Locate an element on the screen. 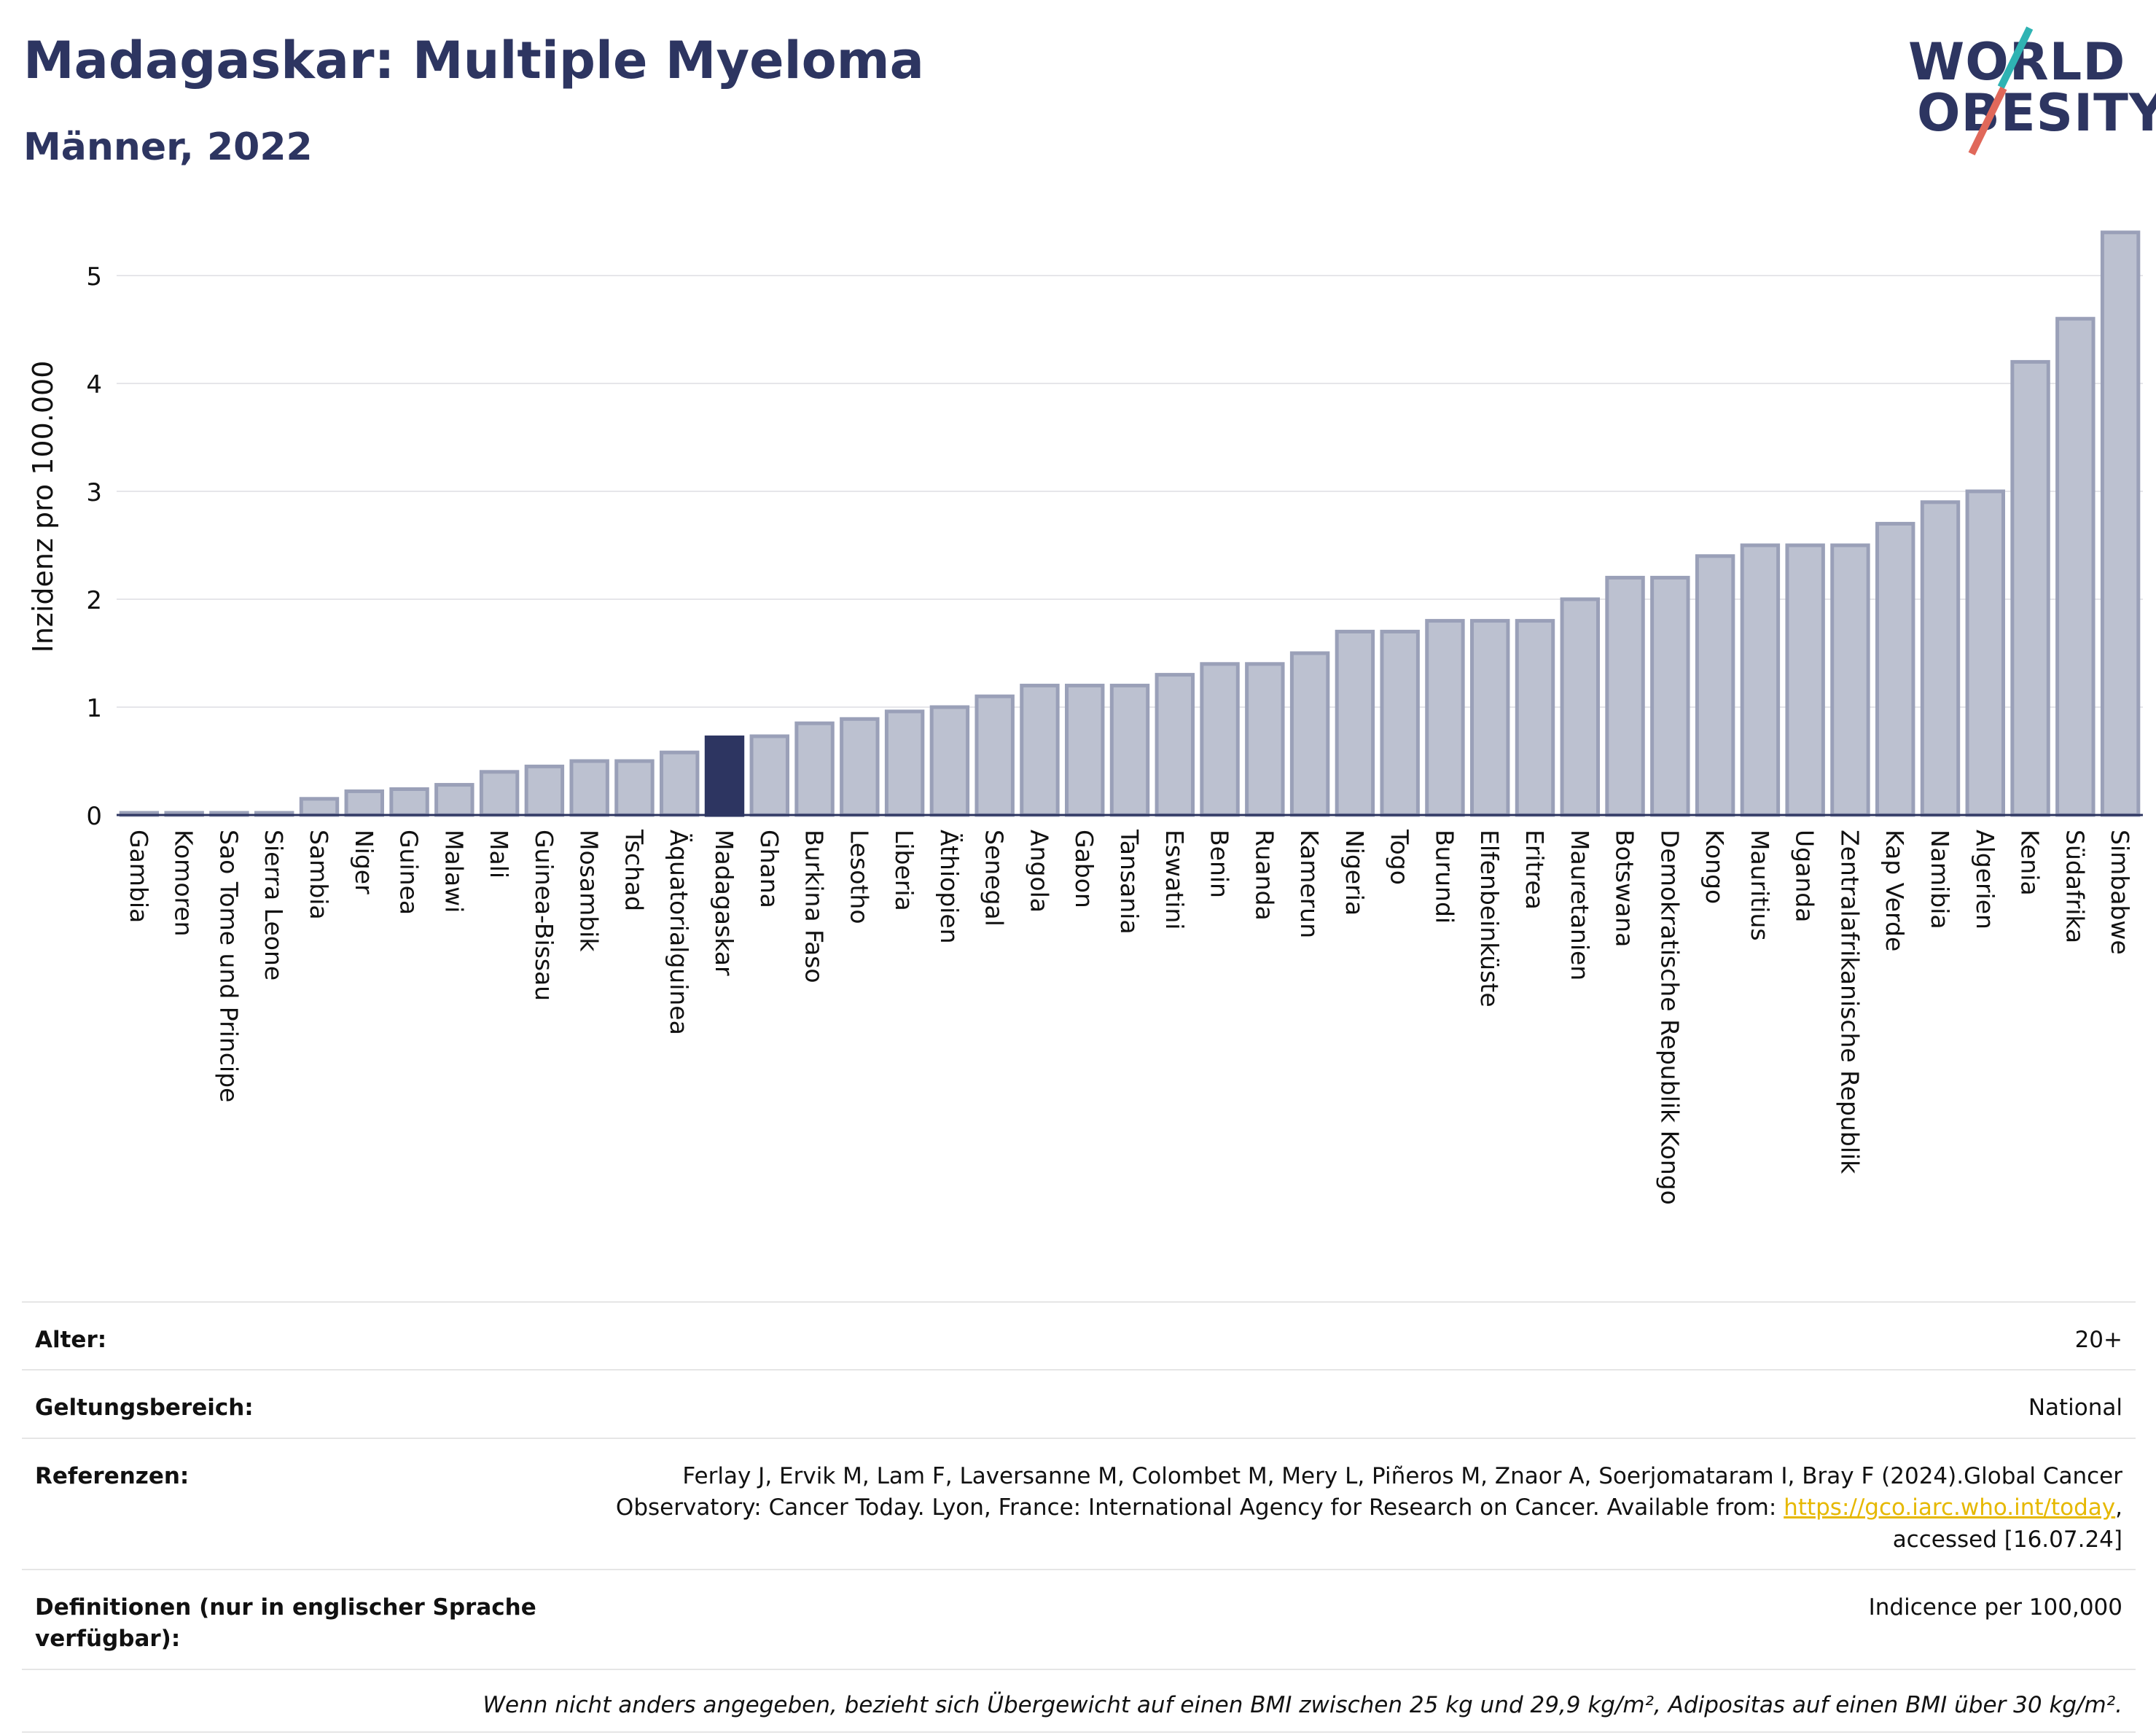 The height and width of the screenshot is (1735, 2156). x-tick-label: Guinea is located at coordinates (409, 872).